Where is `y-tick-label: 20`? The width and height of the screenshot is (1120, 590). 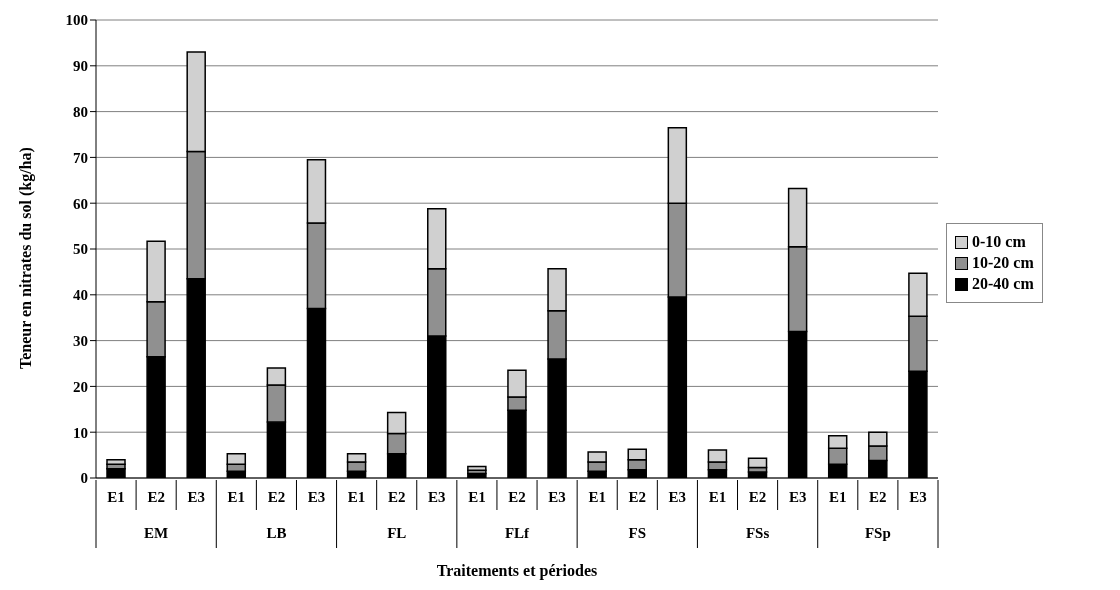 y-tick-label: 20 is located at coordinates (80, 386).